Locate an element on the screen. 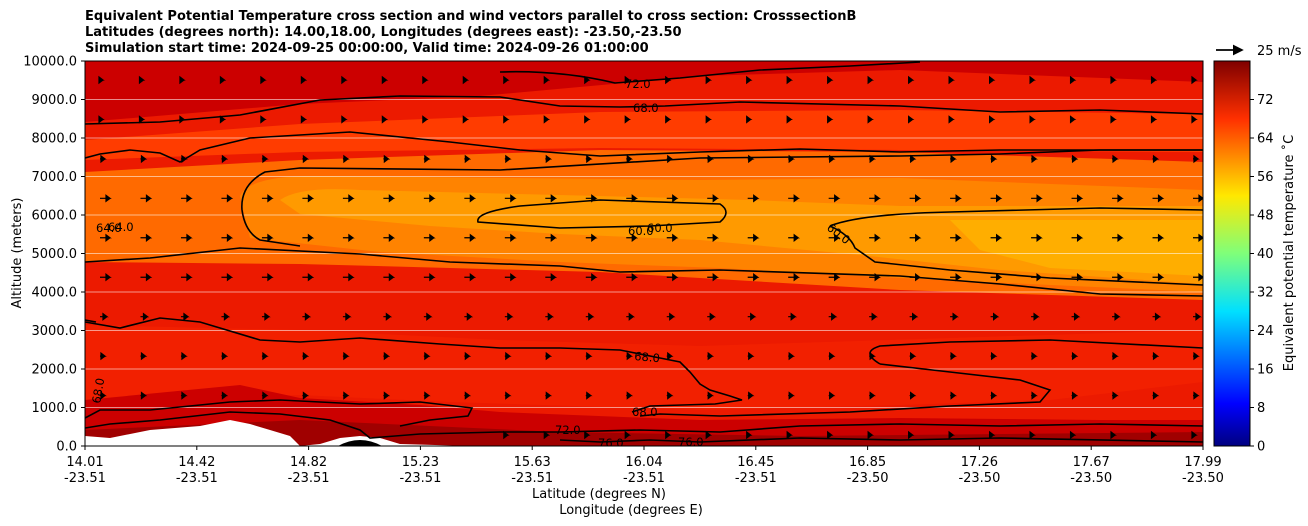 The width and height of the screenshot is (1308, 526). y-tick-label: 6000.0 is located at coordinates (55, 216).